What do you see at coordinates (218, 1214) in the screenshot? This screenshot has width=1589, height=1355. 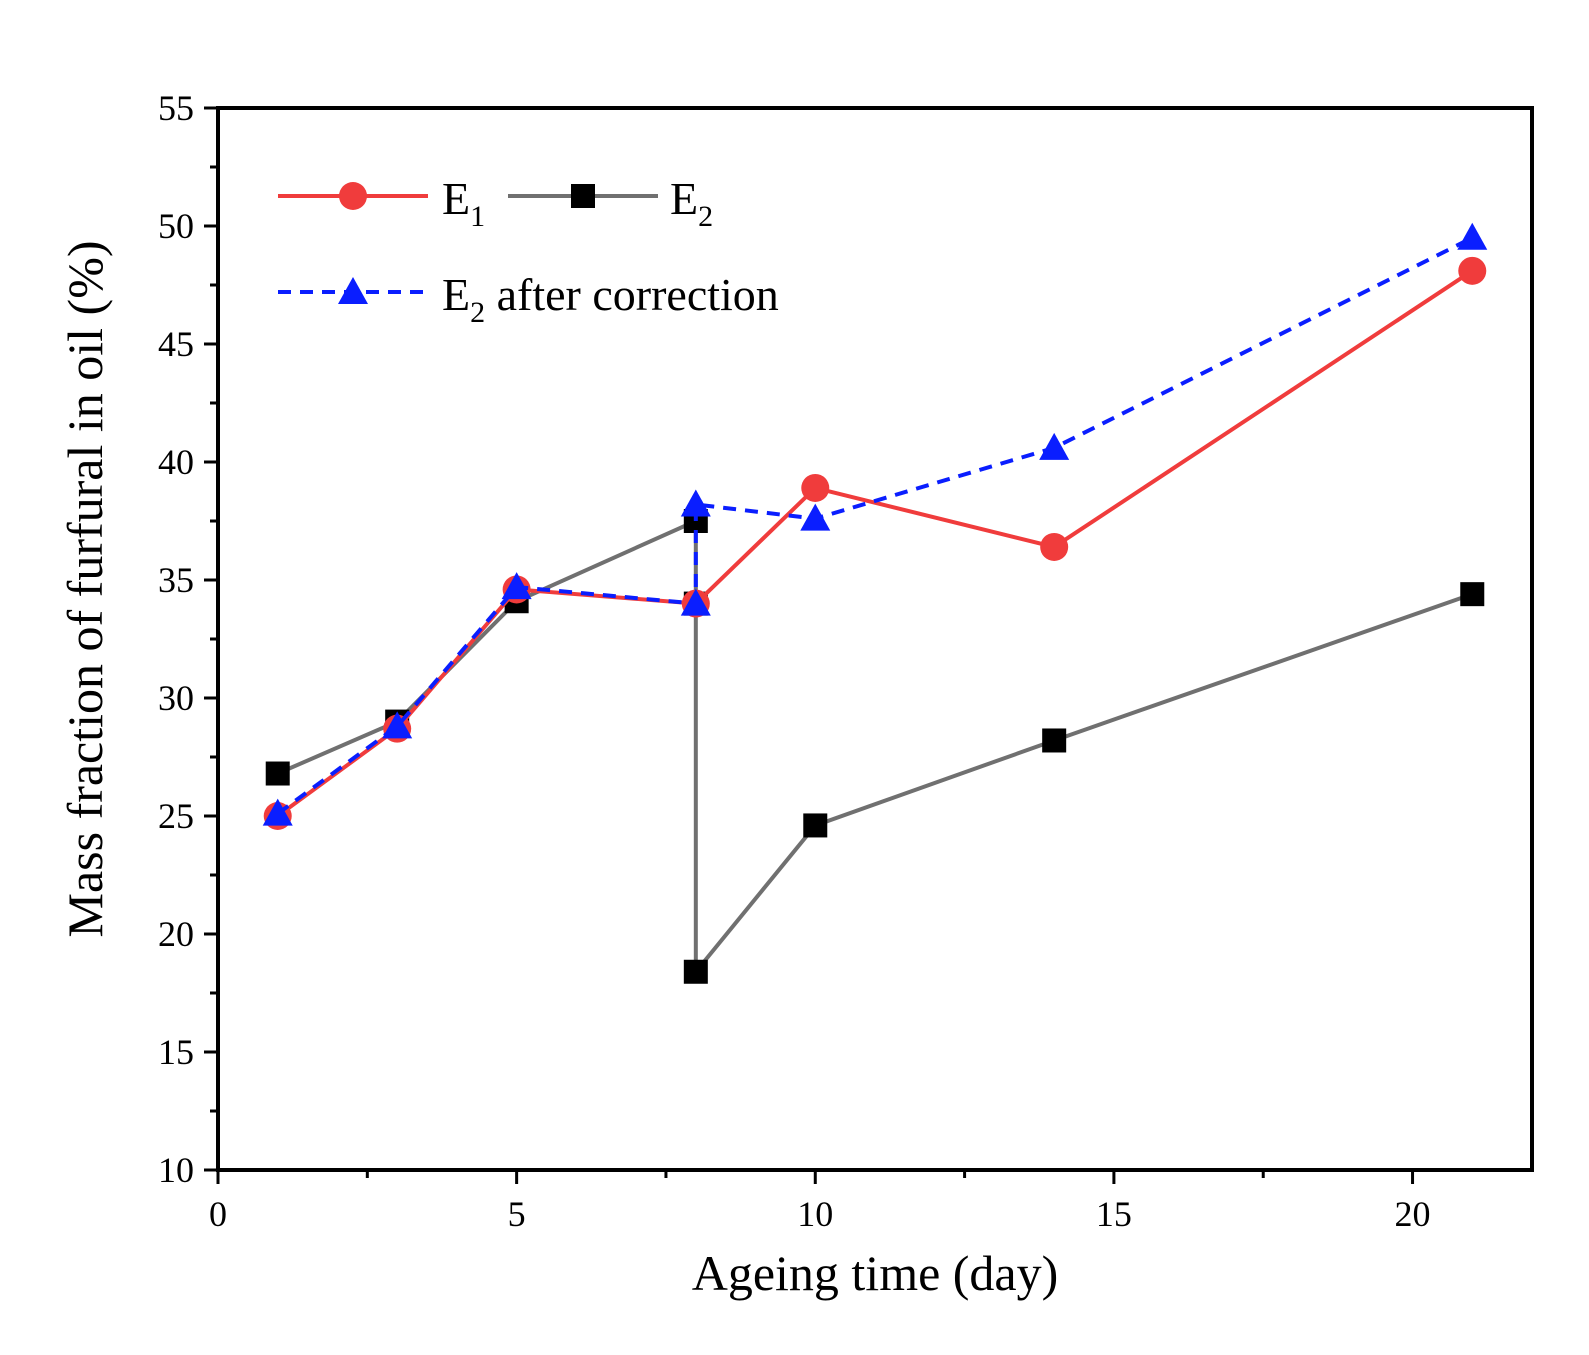 I see `x-tick-label: 0` at bounding box center [218, 1214].